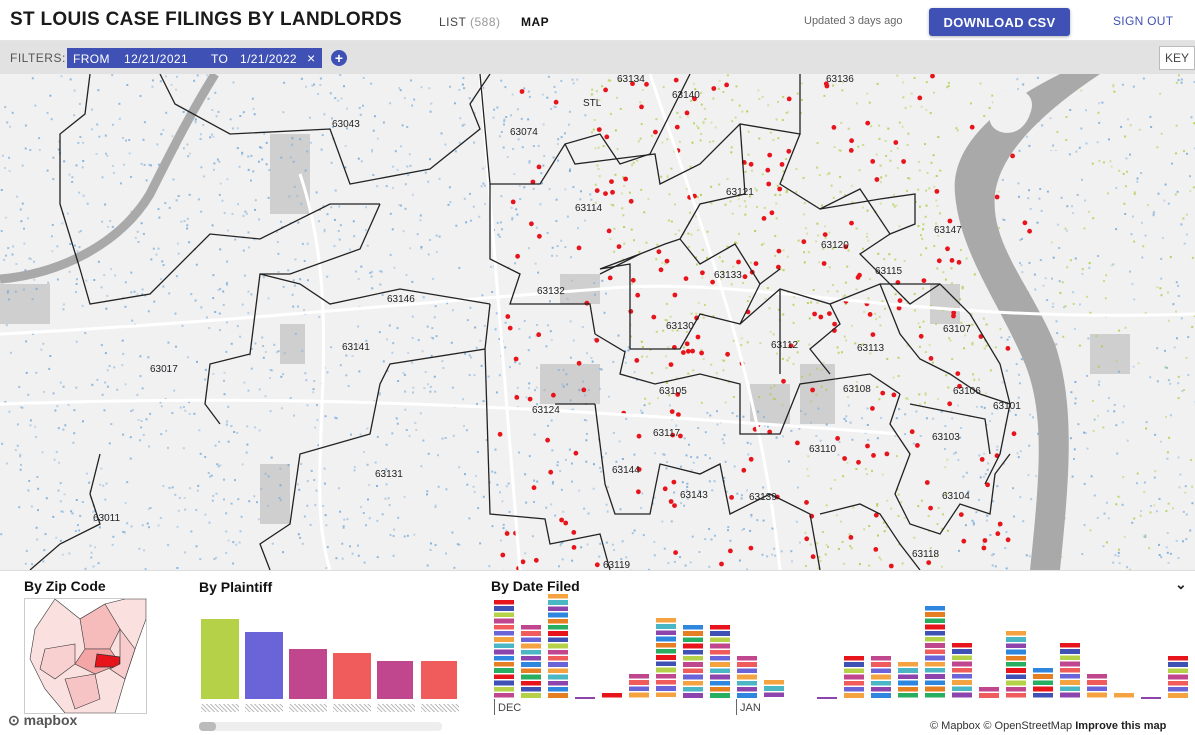  Describe the element at coordinates (1121, 726) in the screenshot. I see `improve-map-link: Improve this map` at that location.